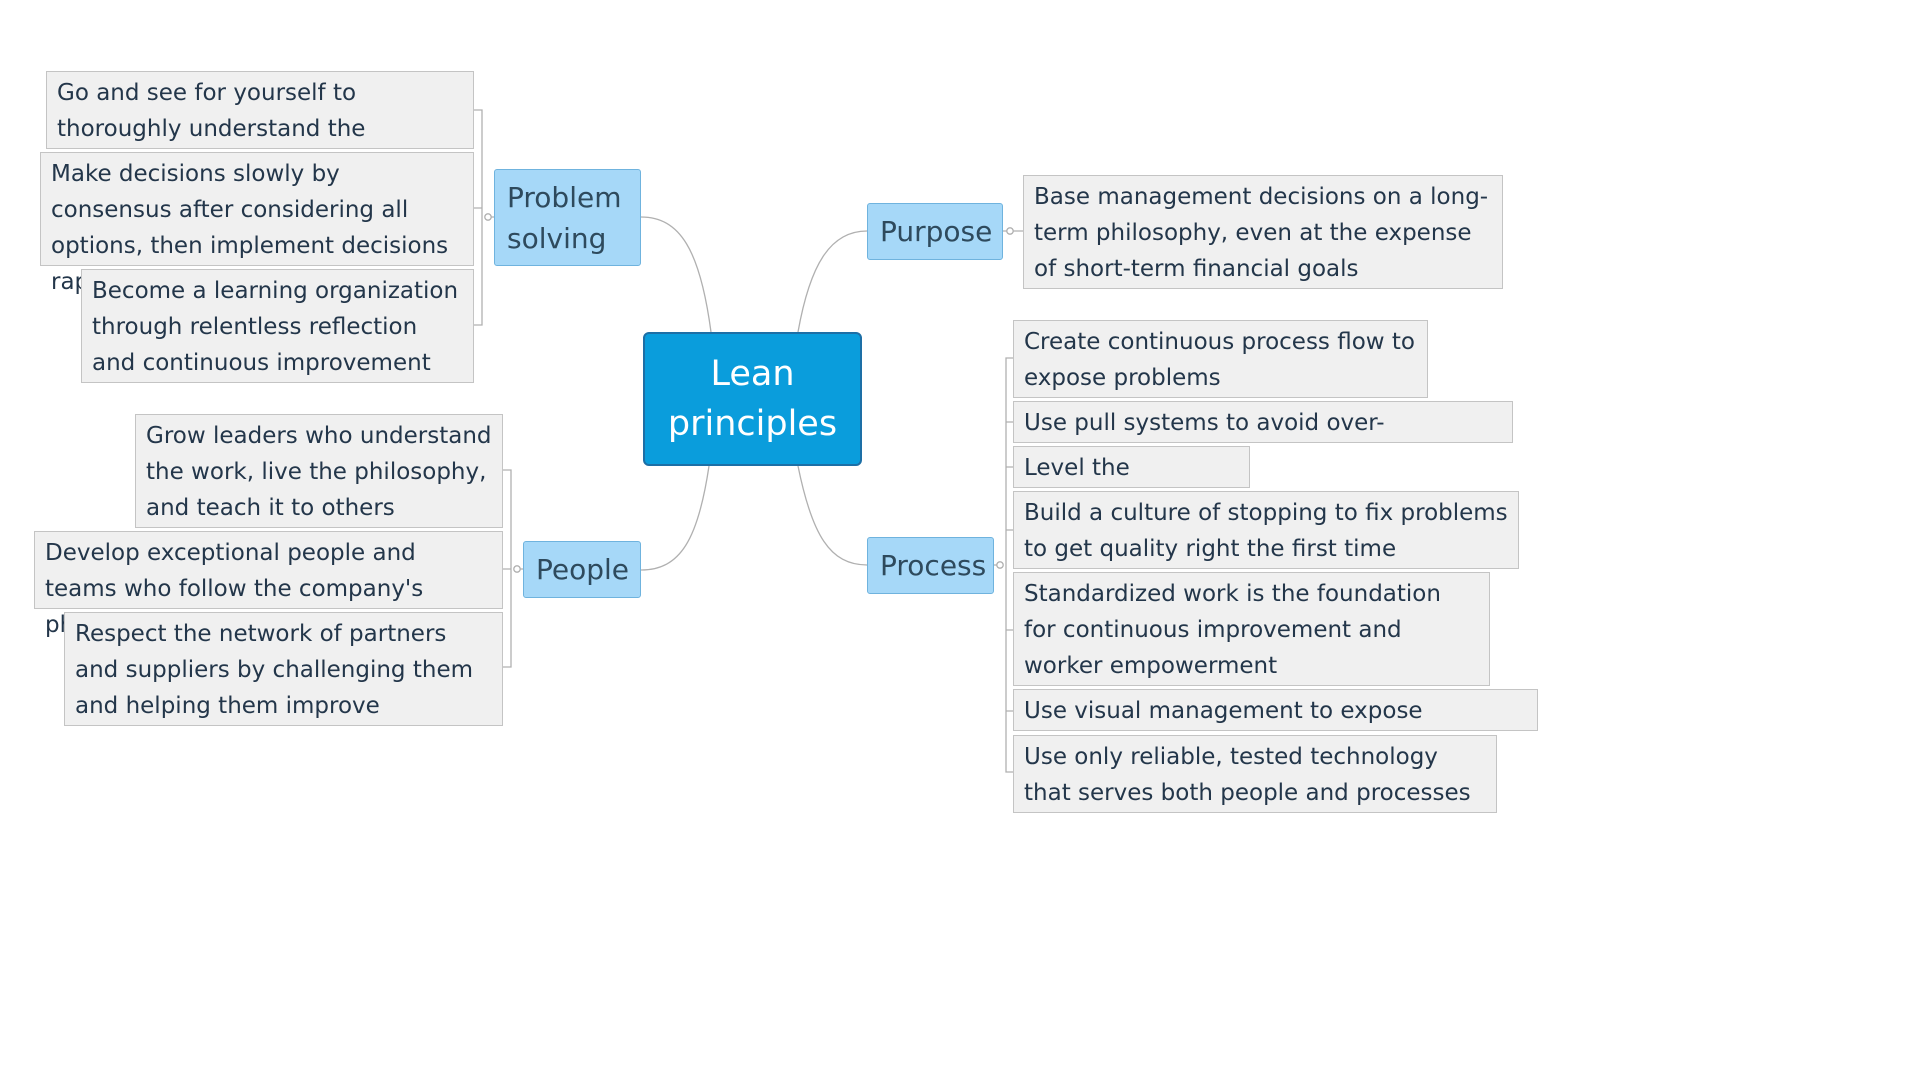 The height and width of the screenshot is (1080, 1920). Describe the element at coordinates (832, 515) in the screenshot. I see `link-process` at that location.